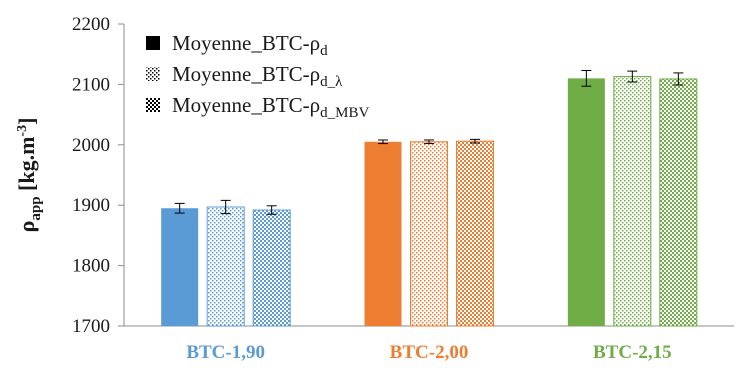 This screenshot has height=372, width=739. What do you see at coordinates (632, 201) in the screenshot?
I see `bar-BTC-2,15-2` at bounding box center [632, 201].